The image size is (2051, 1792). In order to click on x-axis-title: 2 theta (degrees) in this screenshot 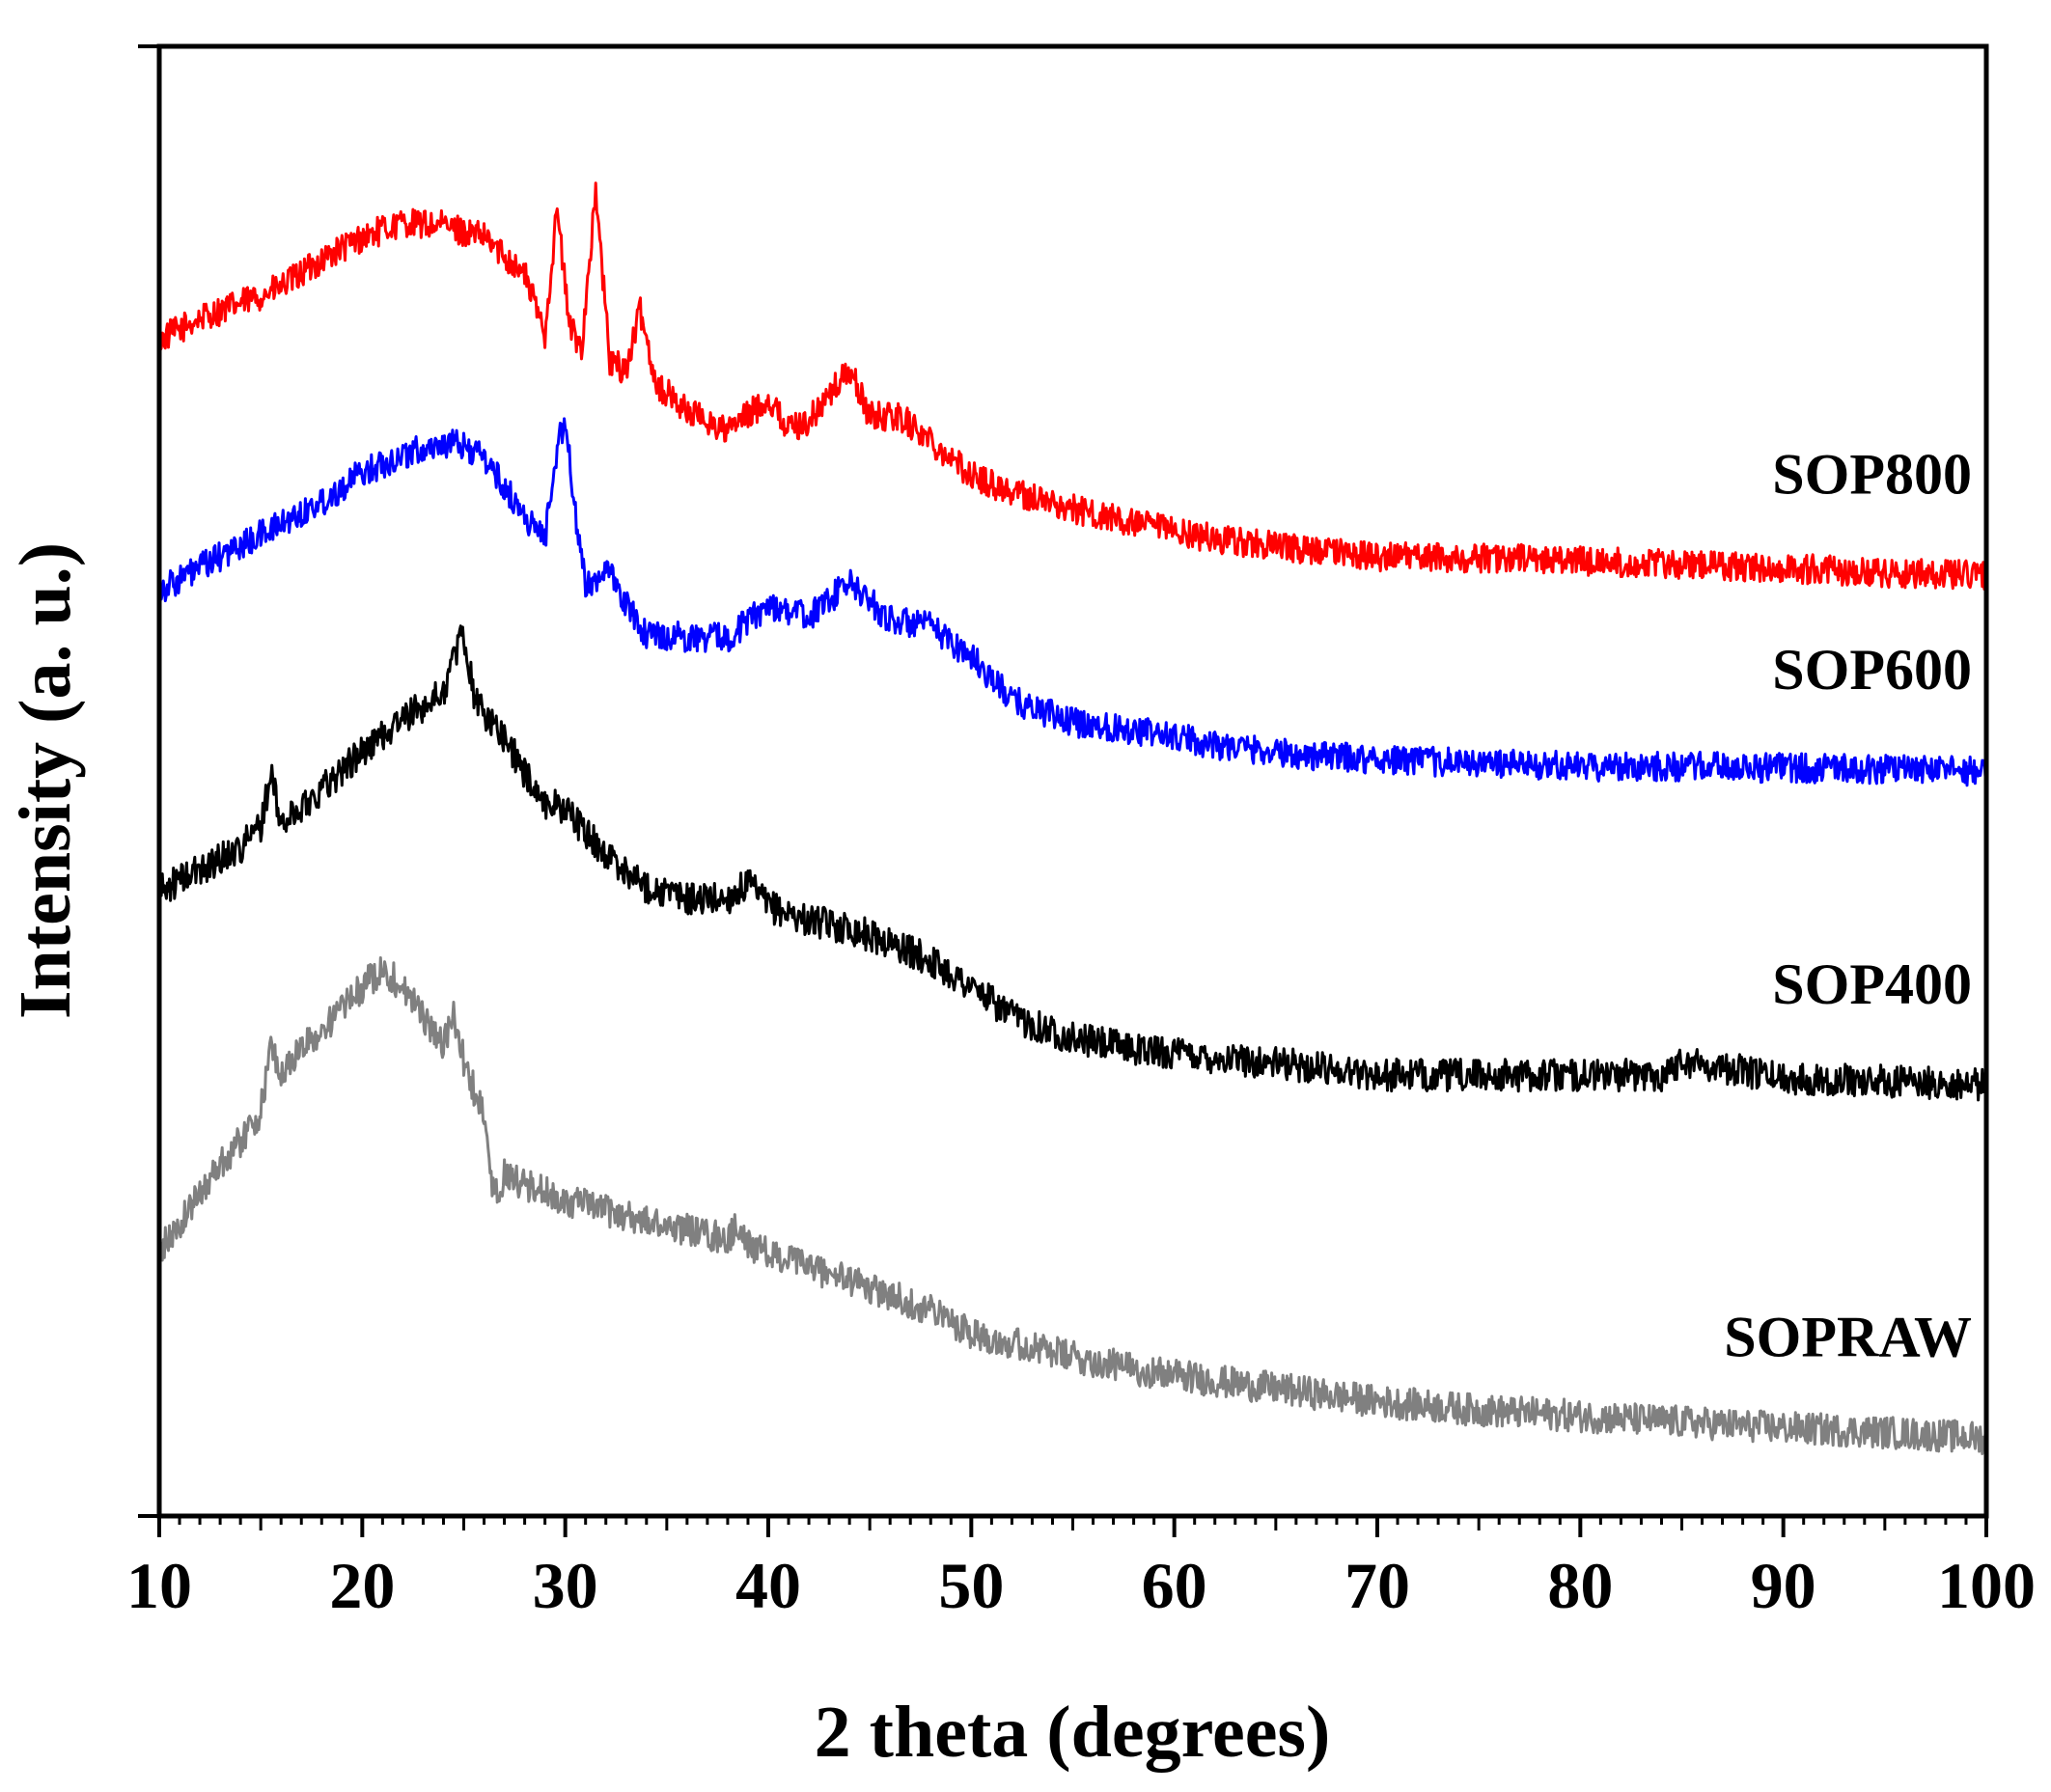, I will do `click(1073, 1732)`.